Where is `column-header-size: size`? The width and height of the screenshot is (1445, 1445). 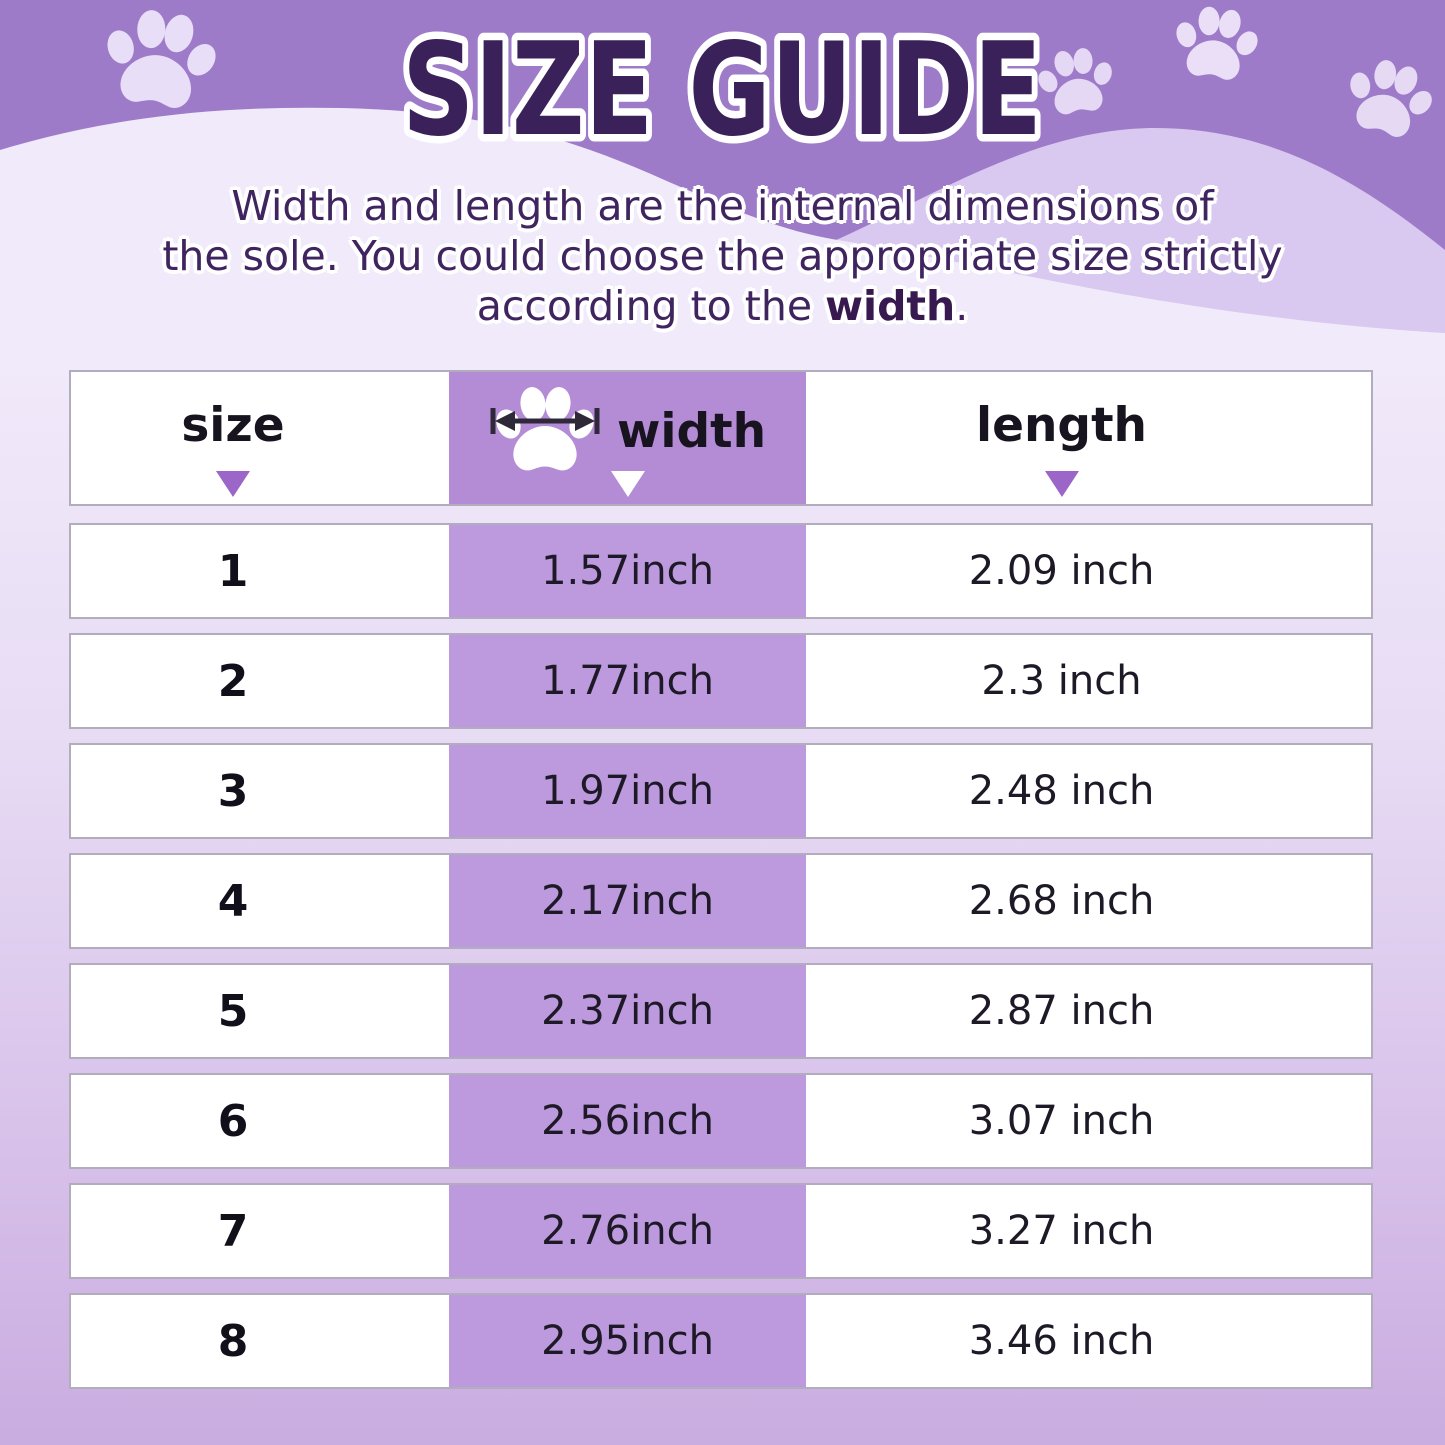 column-header-size: size is located at coordinates (260, 438).